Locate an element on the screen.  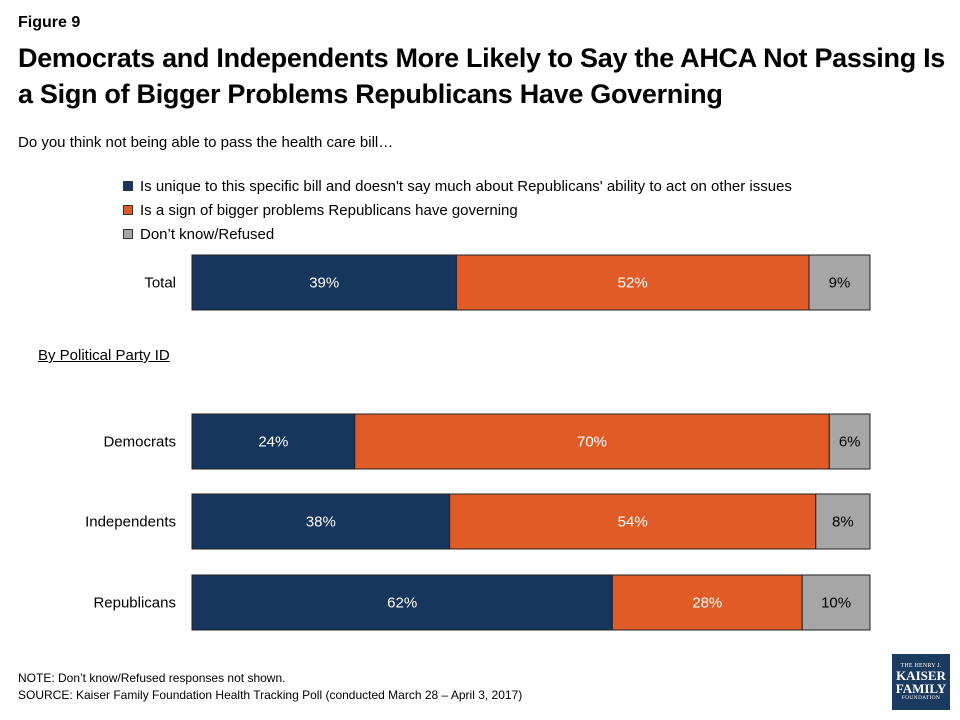
category-label-republicans: Republicans is located at coordinates (134, 603).